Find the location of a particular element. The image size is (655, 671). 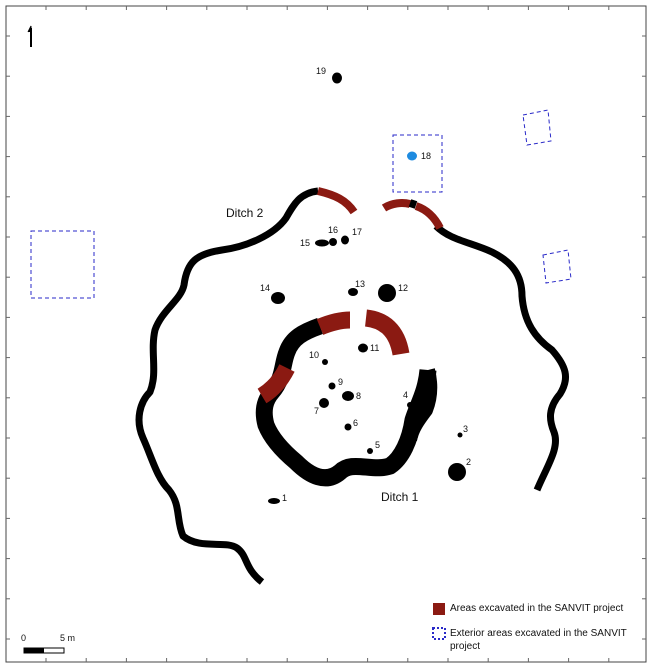

ditch-2-divider is located at coordinates (413, 204).